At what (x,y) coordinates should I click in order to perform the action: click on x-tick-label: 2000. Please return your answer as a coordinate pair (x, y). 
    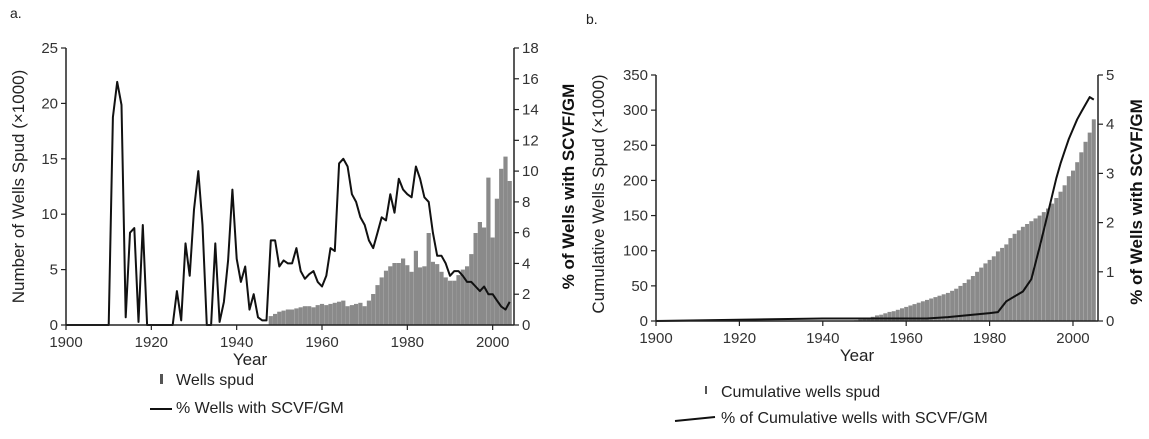
    Looking at the image, I should click on (1072, 338).